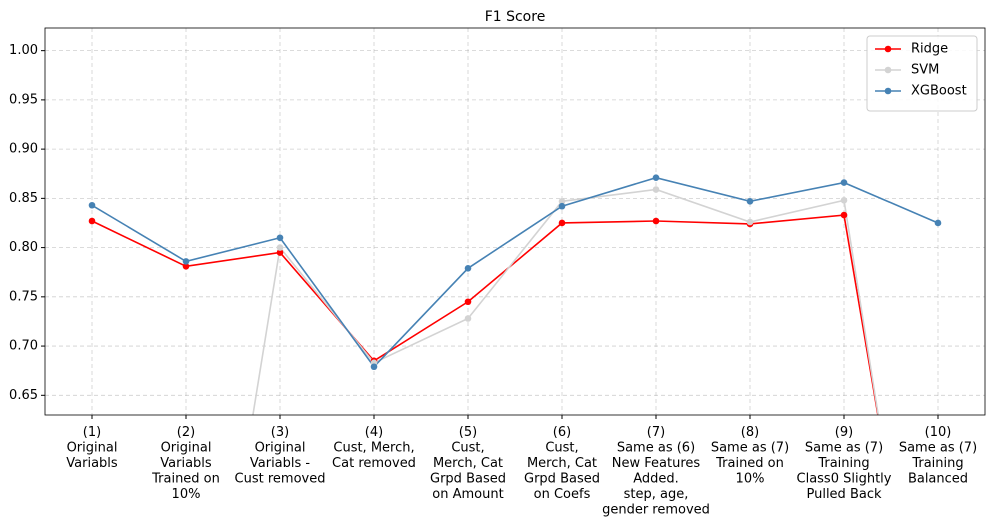  I want to click on y-tick-label: 0.85, so click(23, 198).